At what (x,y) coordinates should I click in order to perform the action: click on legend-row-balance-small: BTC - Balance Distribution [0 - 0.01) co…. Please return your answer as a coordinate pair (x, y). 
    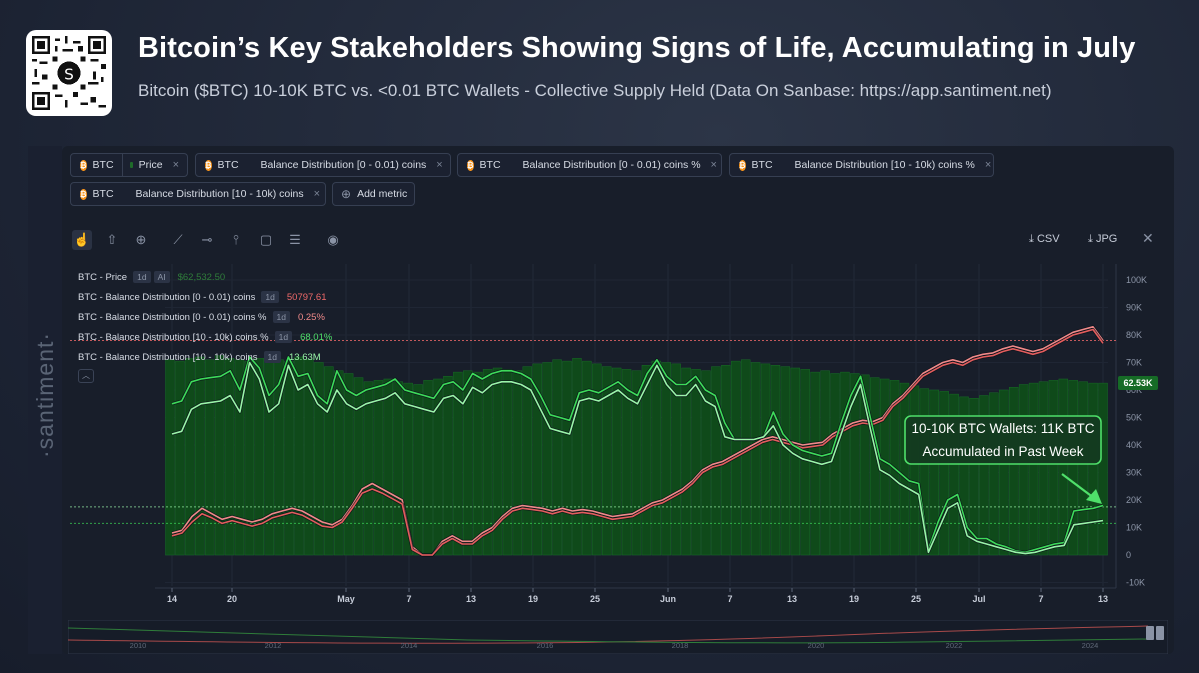
    Looking at the image, I should click on (202, 297).